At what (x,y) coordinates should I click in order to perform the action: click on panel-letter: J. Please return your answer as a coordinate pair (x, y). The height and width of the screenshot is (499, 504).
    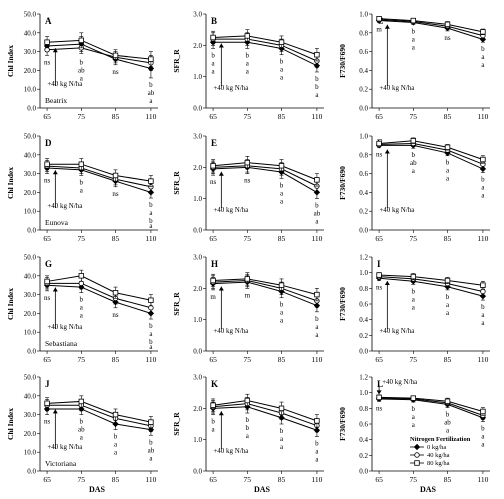
    Looking at the image, I should click on (47, 384).